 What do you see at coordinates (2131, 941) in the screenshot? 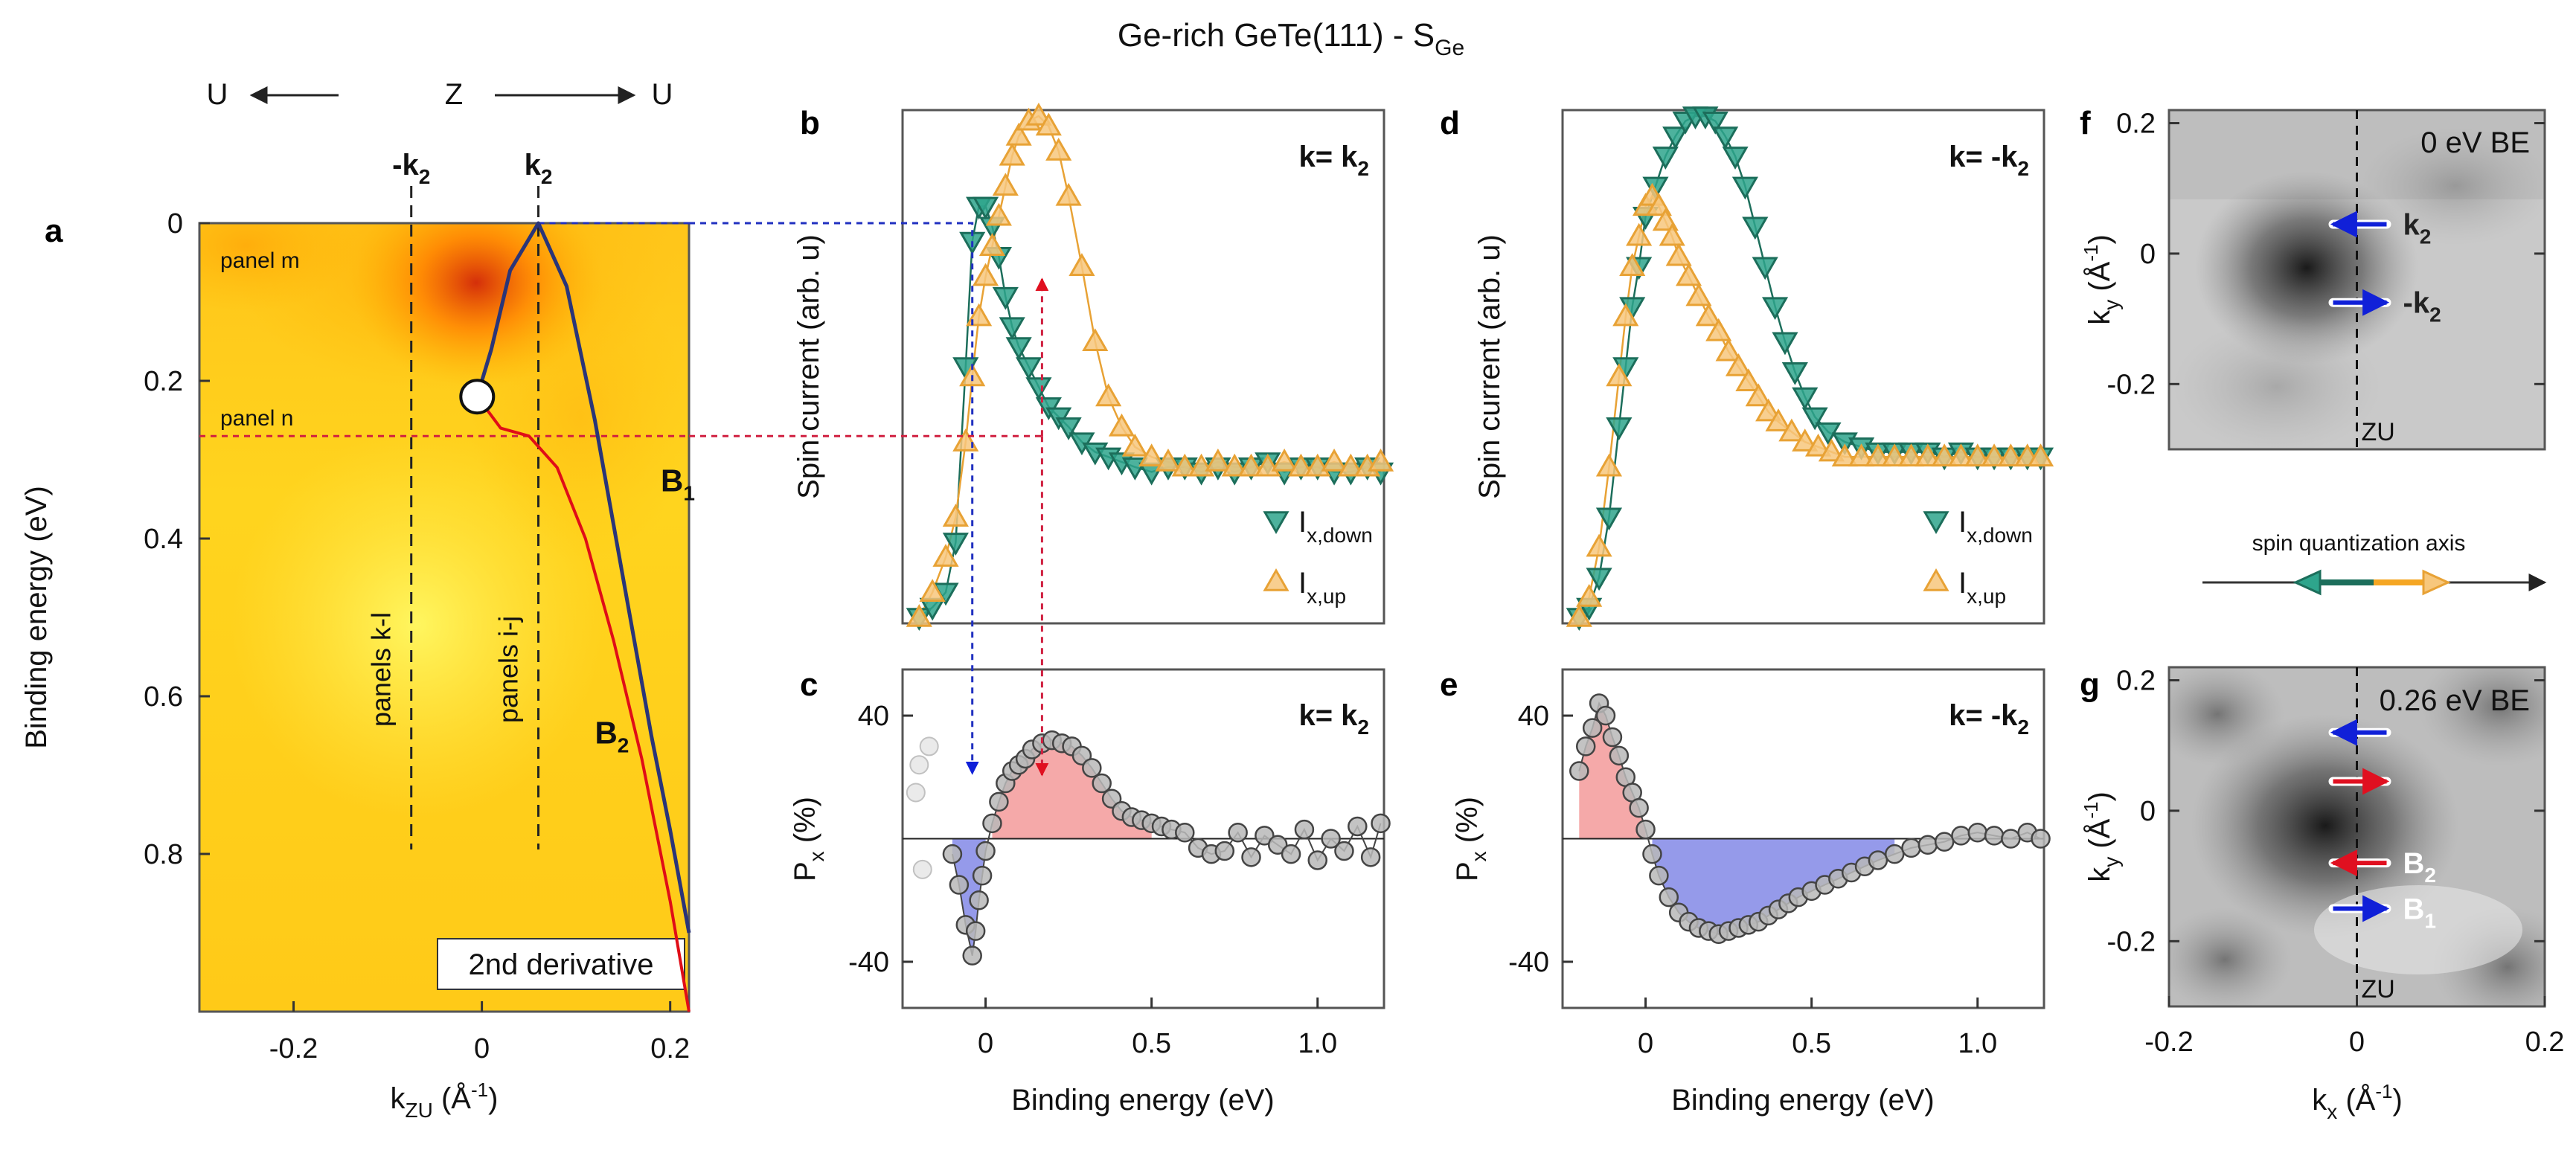
I see `ytick-label: -0.2` at bounding box center [2131, 941].